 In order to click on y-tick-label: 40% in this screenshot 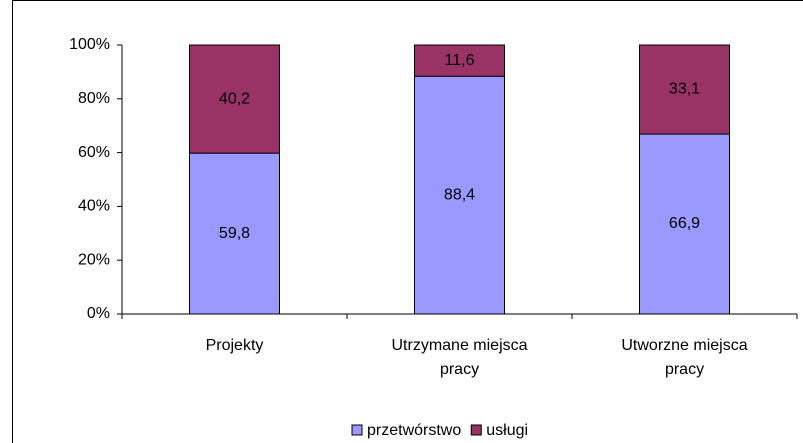, I will do `click(94, 206)`.